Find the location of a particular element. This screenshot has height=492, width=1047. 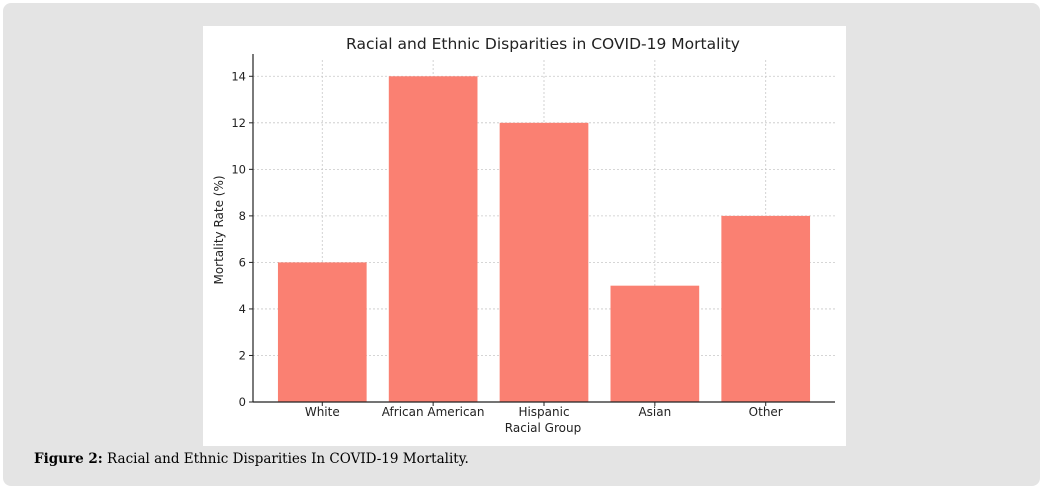

y-tick-label: 6 is located at coordinates (242, 262).